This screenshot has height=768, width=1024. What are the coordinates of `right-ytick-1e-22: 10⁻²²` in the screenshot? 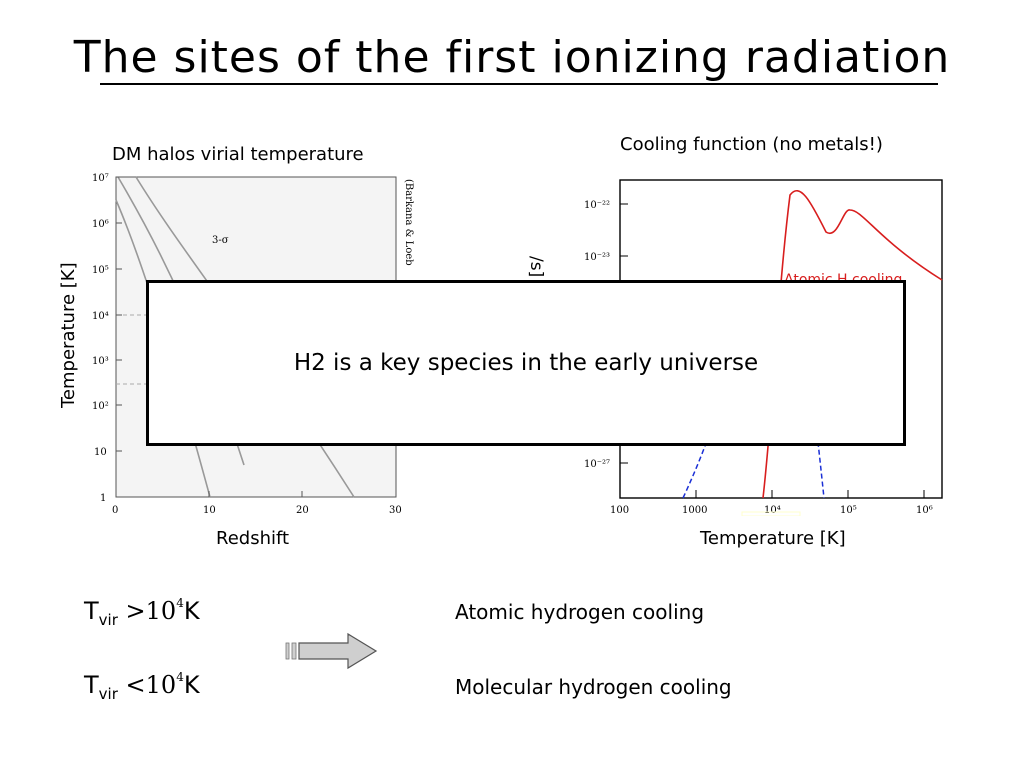 It's located at (597, 205).